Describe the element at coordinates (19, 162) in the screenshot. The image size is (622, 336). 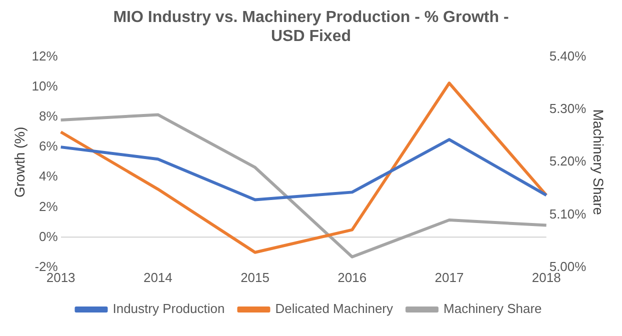
I see `y-axis-title: Growth (%)` at that location.